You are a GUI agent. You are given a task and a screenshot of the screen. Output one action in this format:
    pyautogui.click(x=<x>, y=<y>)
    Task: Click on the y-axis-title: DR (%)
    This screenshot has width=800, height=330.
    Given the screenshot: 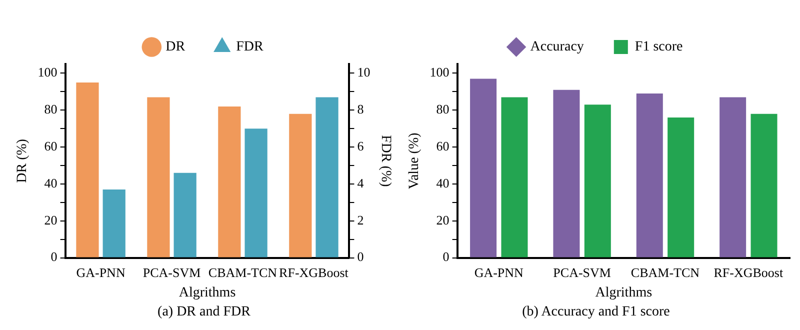 What is the action you would take?
    pyautogui.click(x=22, y=160)
    